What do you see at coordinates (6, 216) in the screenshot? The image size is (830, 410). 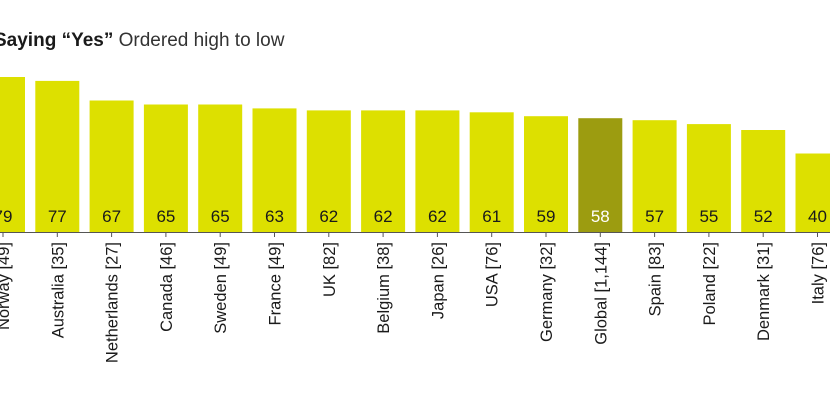 I see `bar-value-label: 79` at bounding box center [6, 216].